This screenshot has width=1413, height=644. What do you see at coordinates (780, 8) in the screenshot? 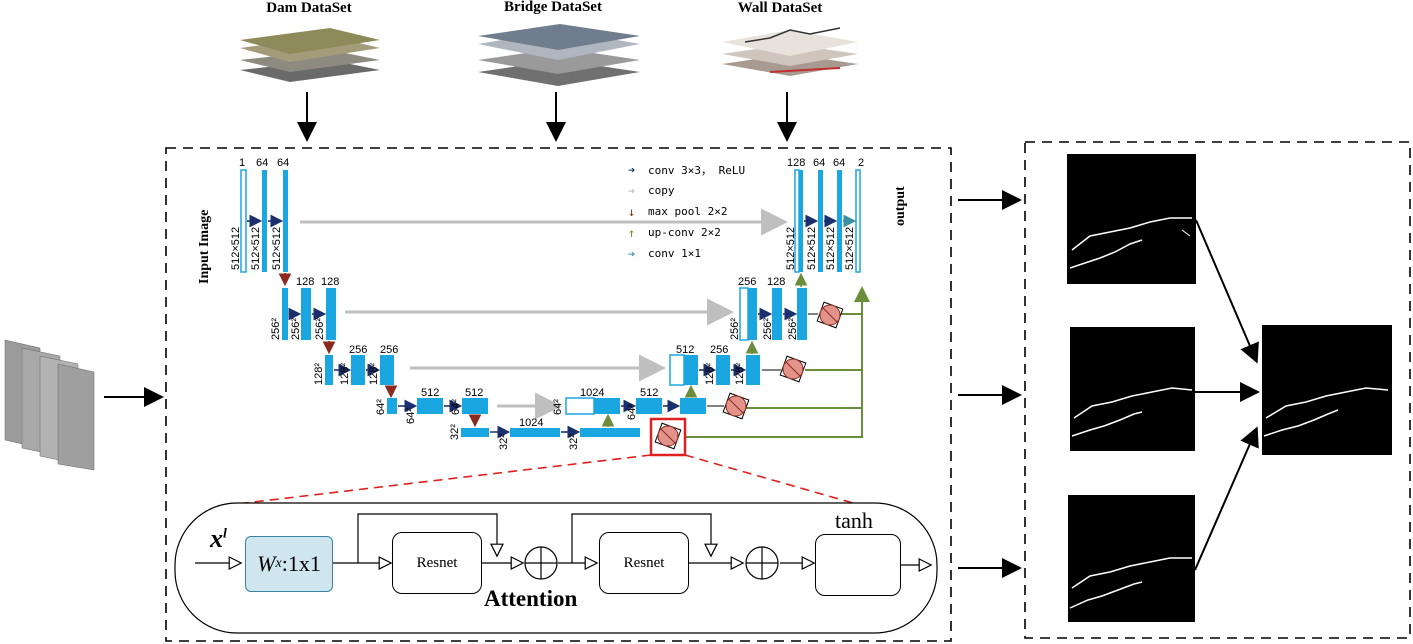
I see `wall-dataset-title: Wall DataSet` at bounding box center [780, 8].